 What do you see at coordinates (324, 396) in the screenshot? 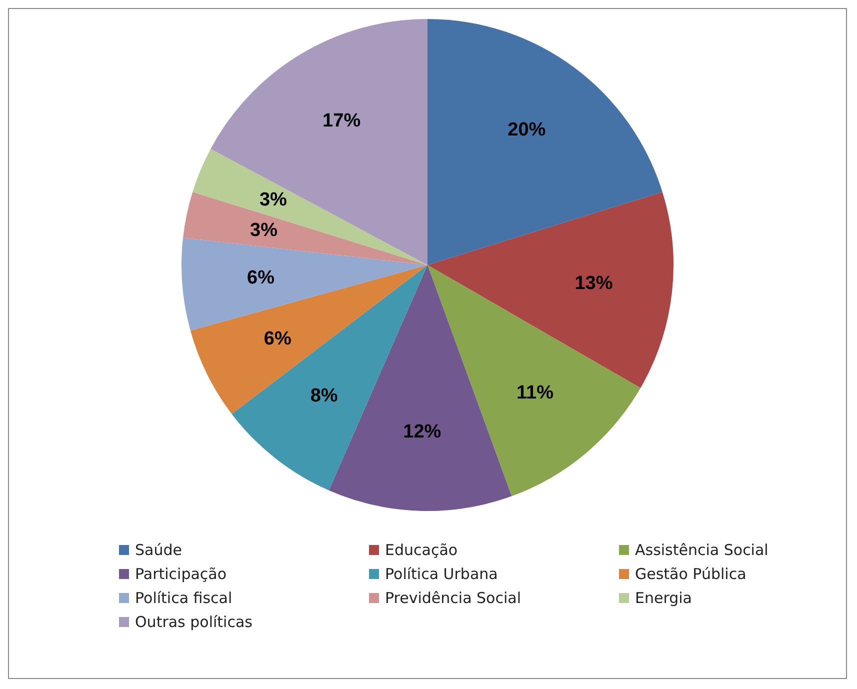
I see `data-label: 8%` at bounding box center [324, 396].